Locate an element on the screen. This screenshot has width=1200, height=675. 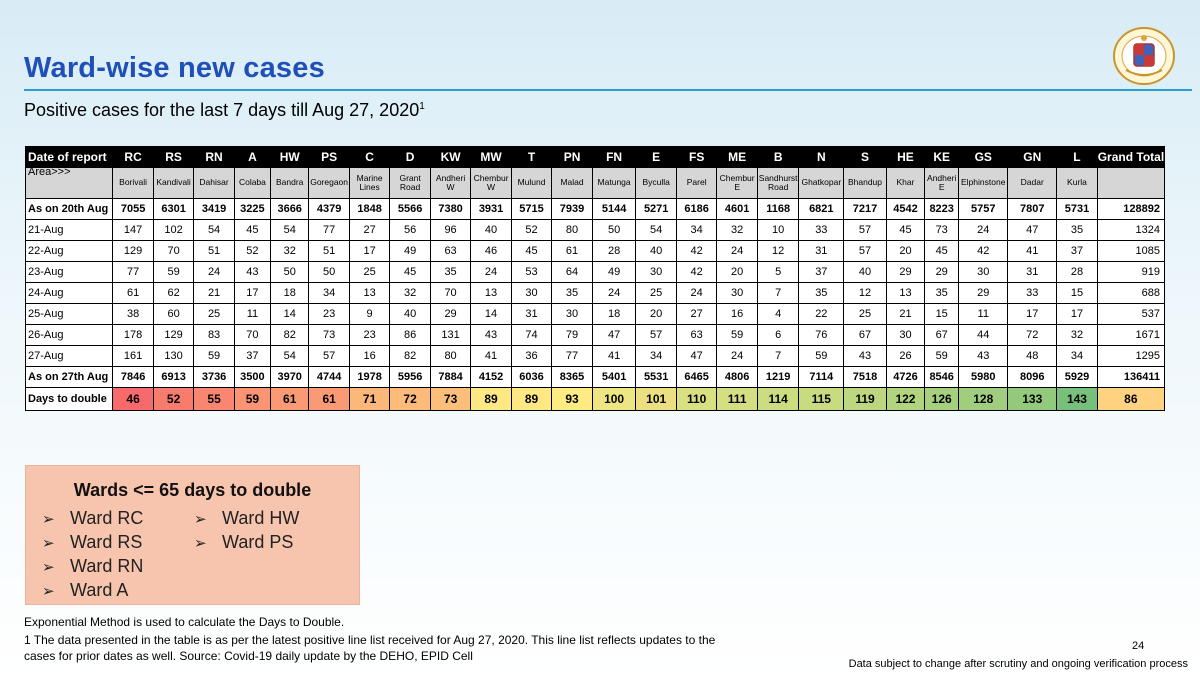
row-label: As on 20th Aug is located at coordinates (69, 209).